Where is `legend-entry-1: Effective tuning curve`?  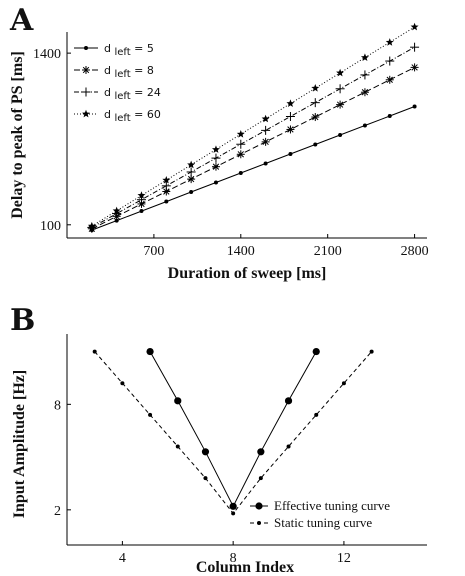 legend-entry-1: Effective tuning curve is located at coordinates (320, 505).